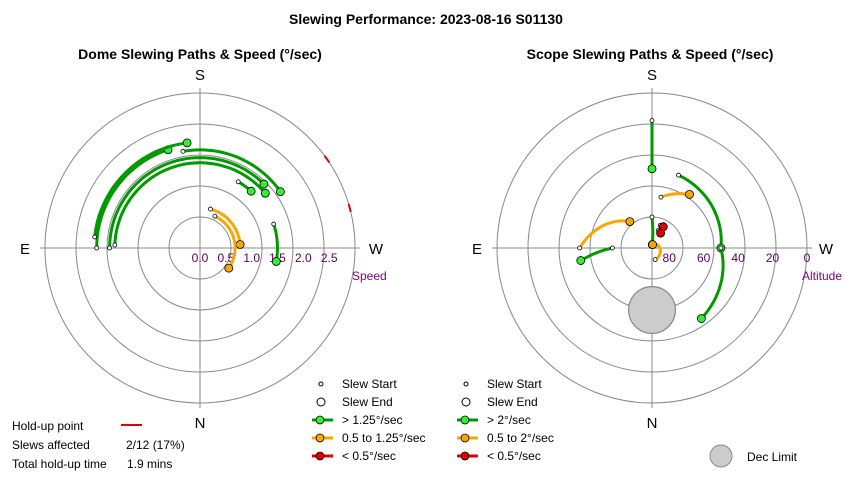  I want to click on dec-limit-legend-label: Dec Limit, so click(772, 457).